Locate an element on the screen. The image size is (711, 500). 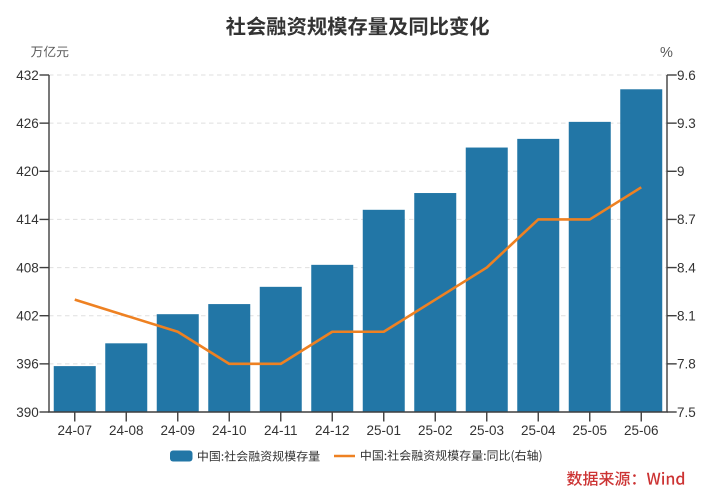
svg-text: 414 is located at coordinates (27, 219).